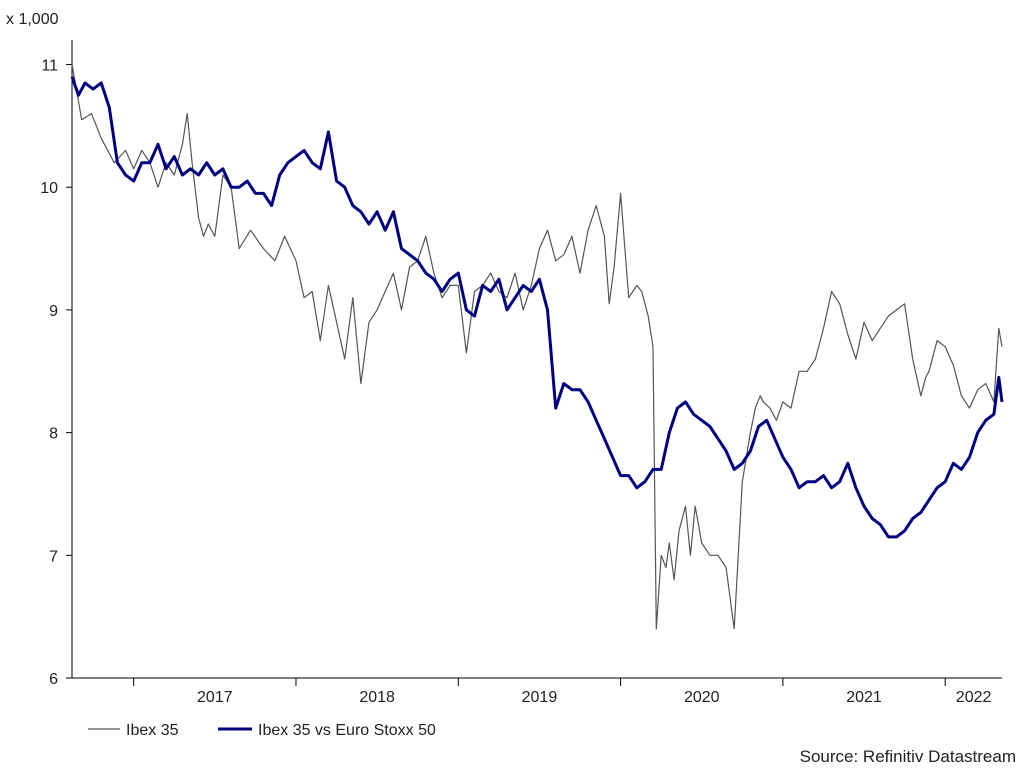 The height and width of the screenshot is (770, 1026). What do you see at coordinates (53, 679) in the screenshot?
I see `y-tick-label: 6` at bounding box center [53, 679].